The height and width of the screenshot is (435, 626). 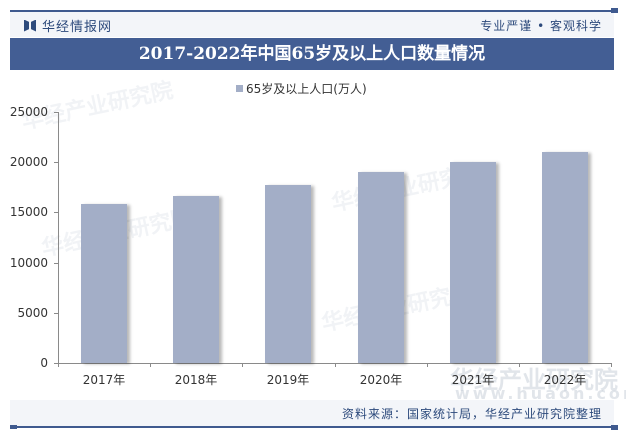 What do you see at coordinates (58, 237) in the screenshot?
I see `y-axis` at bounding box center [58, 237].